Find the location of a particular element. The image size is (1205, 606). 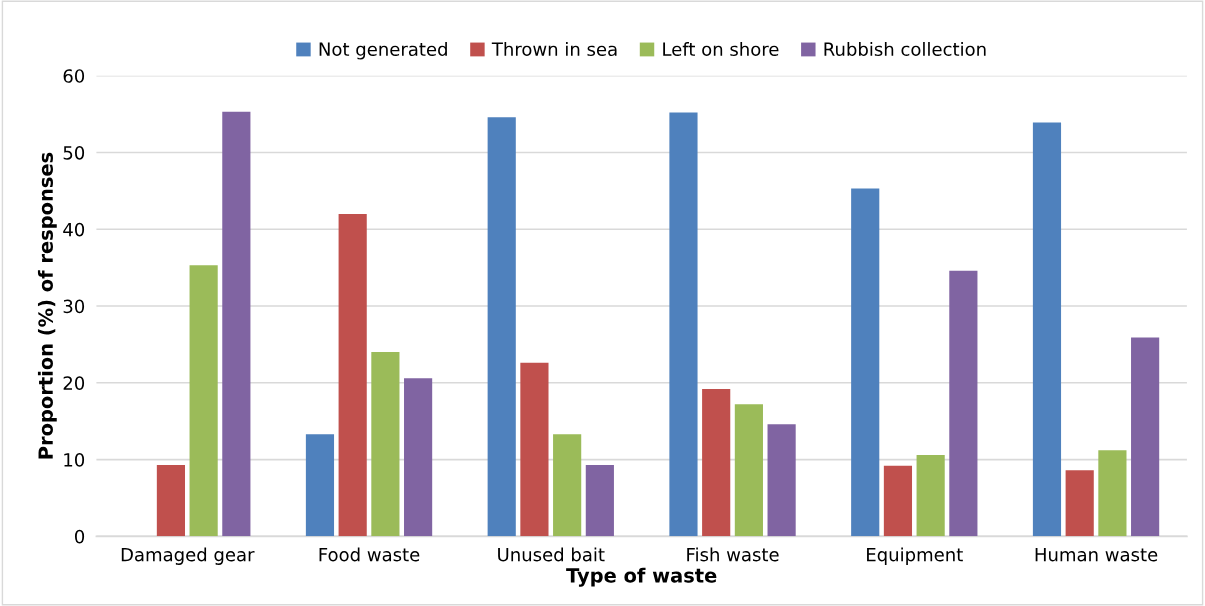

y-tick-label: 50 is located at coordinates (74, 152).